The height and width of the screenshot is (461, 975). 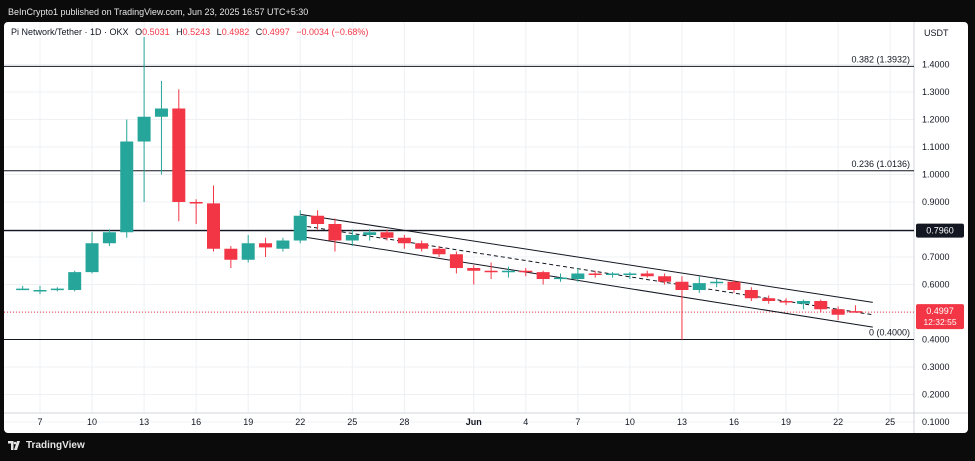 What do you see at coordinates (936, 340) in the screenshot?
I see `y-tick-label: 0.4000` at bounding box center [936, 340].